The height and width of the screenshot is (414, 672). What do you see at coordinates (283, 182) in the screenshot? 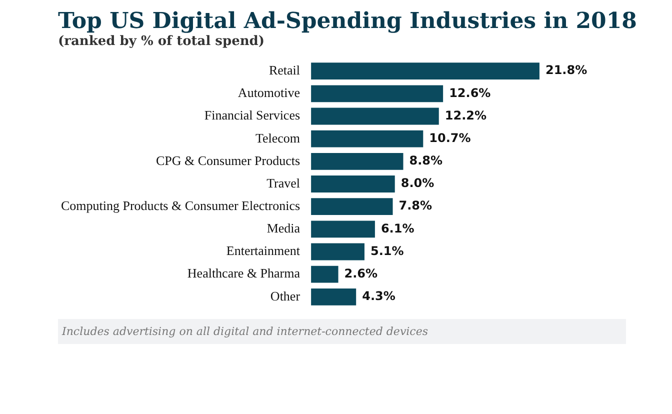
I see `y-tick-label: Travel` at bounding box center [283, 182].